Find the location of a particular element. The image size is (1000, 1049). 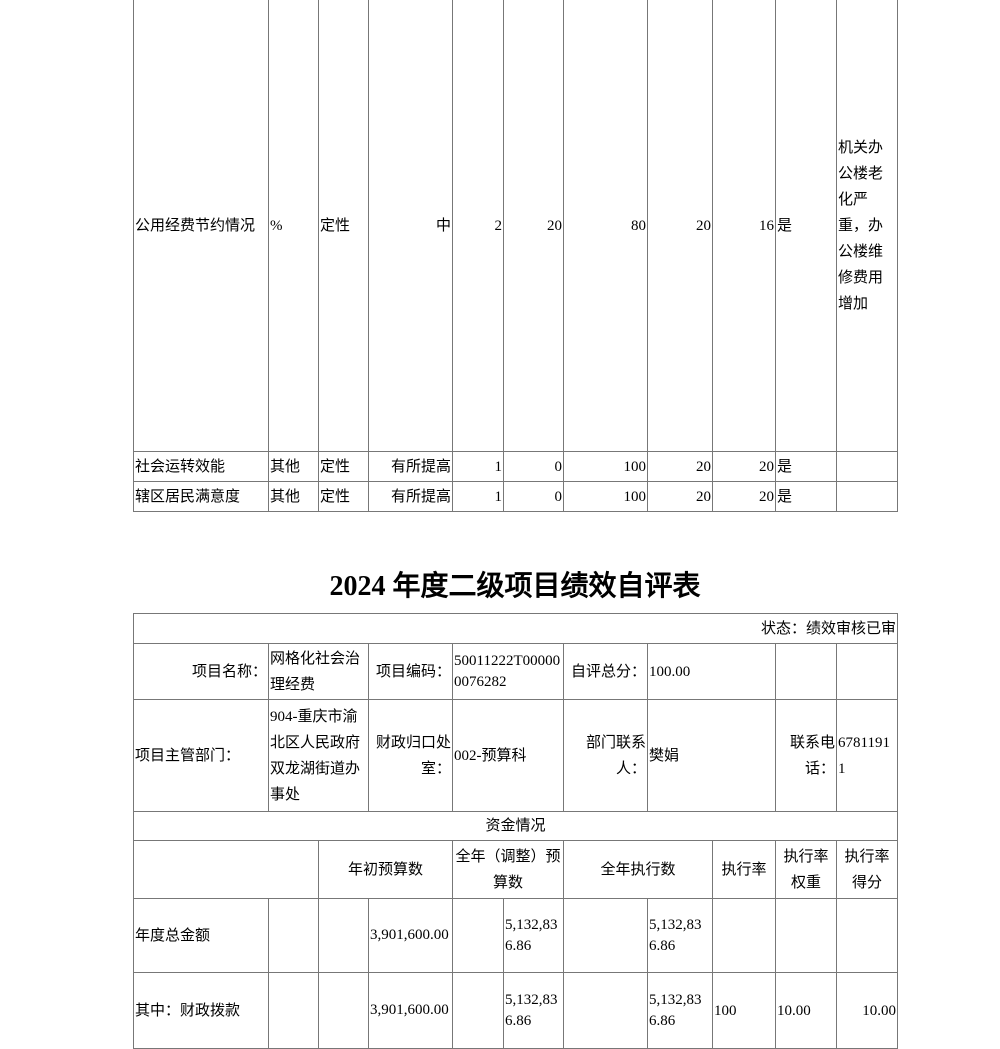

table-row: 辖区居民满意度 其他 定性 有所提高 1 0 100 20 20 是 is located at coordinates (515, 496).